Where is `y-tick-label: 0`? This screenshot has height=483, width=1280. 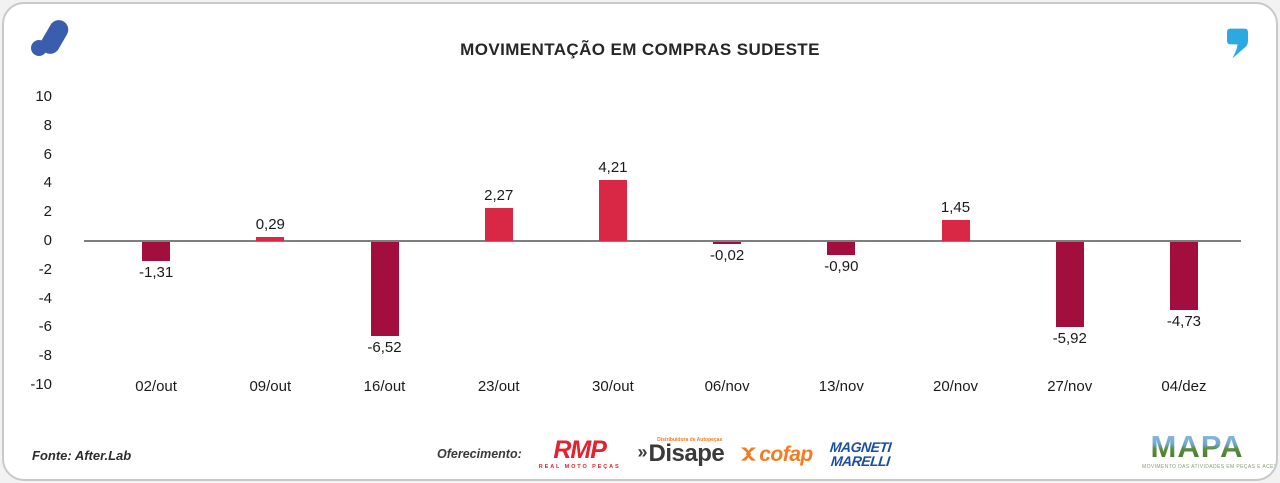 y-tick-label: 0 is located at coordinates (47, 240).